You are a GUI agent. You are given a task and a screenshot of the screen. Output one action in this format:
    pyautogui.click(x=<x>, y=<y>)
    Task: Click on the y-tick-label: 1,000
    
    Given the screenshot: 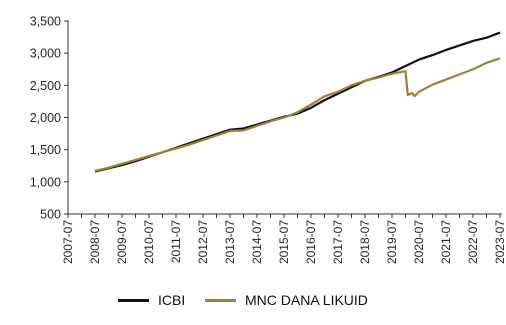 What is the action you would take?
    pyautogui.click(x=45, y=182)
    